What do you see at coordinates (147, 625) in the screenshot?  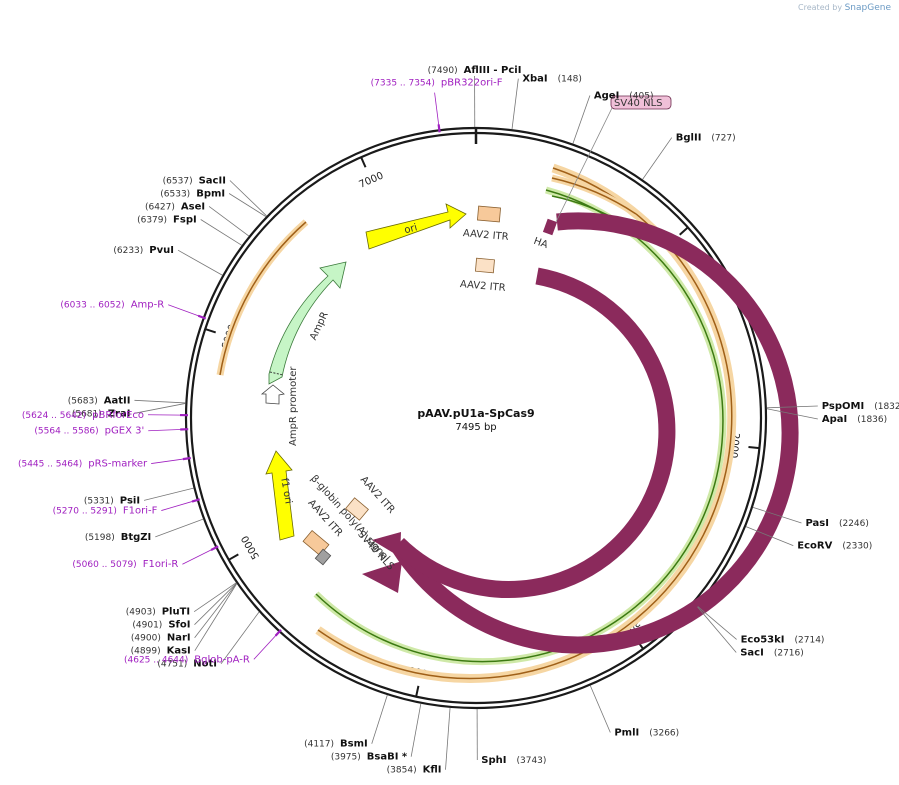 I see `site-position: (4901)` at bounding box center [147, 625].